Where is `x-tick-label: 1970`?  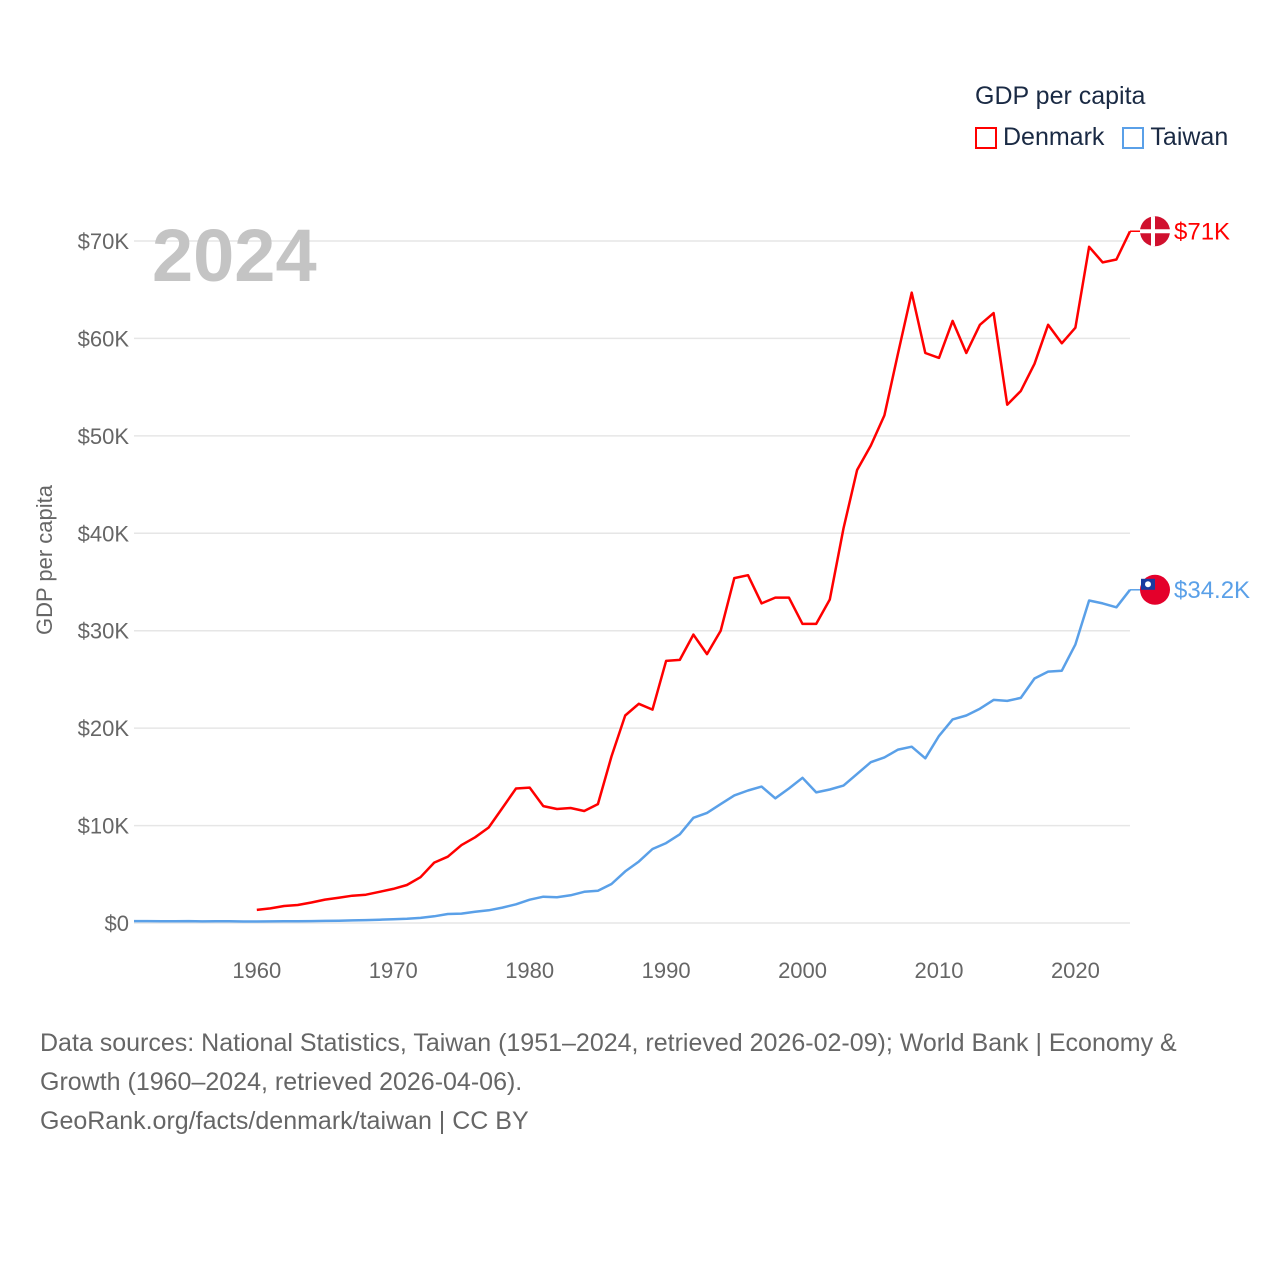
x-tick-label: 1970 is located at coordinates (393, 970).